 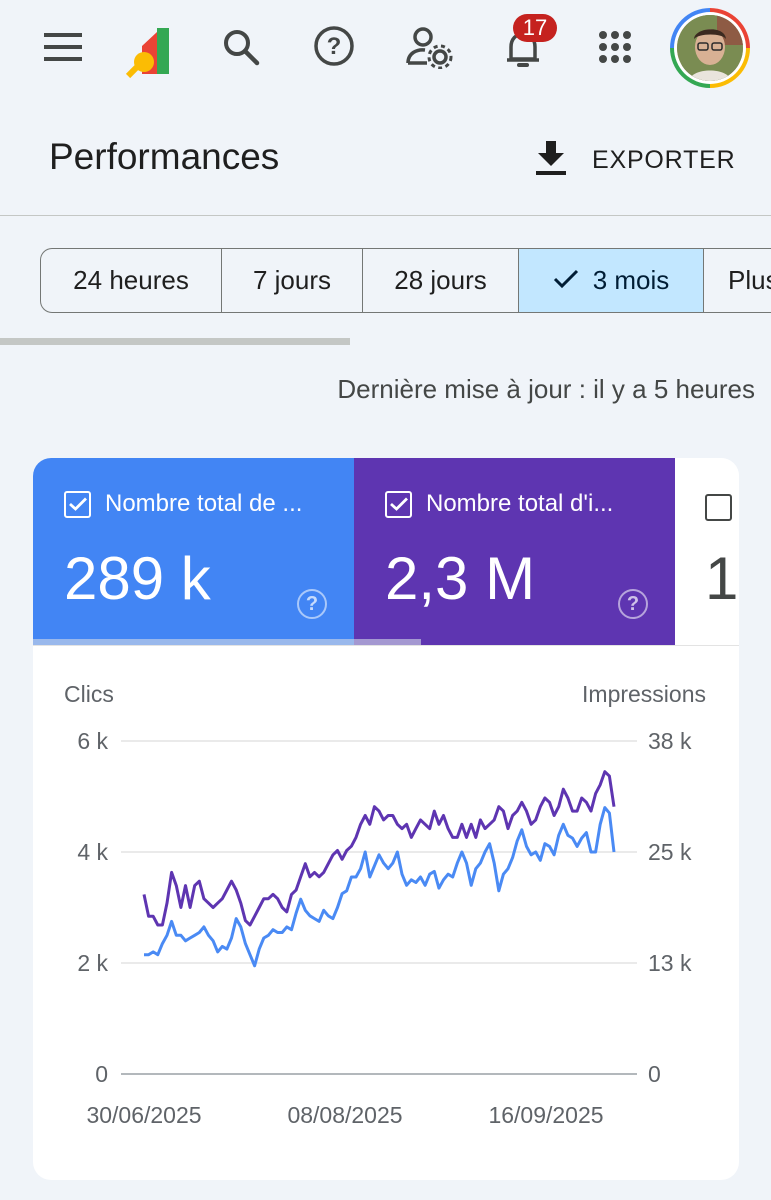 What do you see at coordinates (664, 159) in the screenshot?
I see `export-label: EXPORTER` at bounding box center [664, 159].